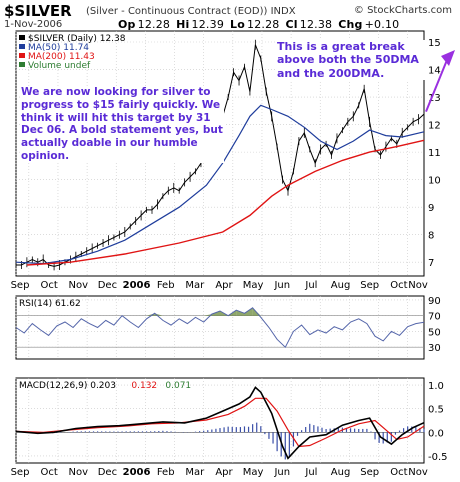  Describe the element at coordinates (127, 24) in the screenshot. I see `quote-label: Op` at that location.